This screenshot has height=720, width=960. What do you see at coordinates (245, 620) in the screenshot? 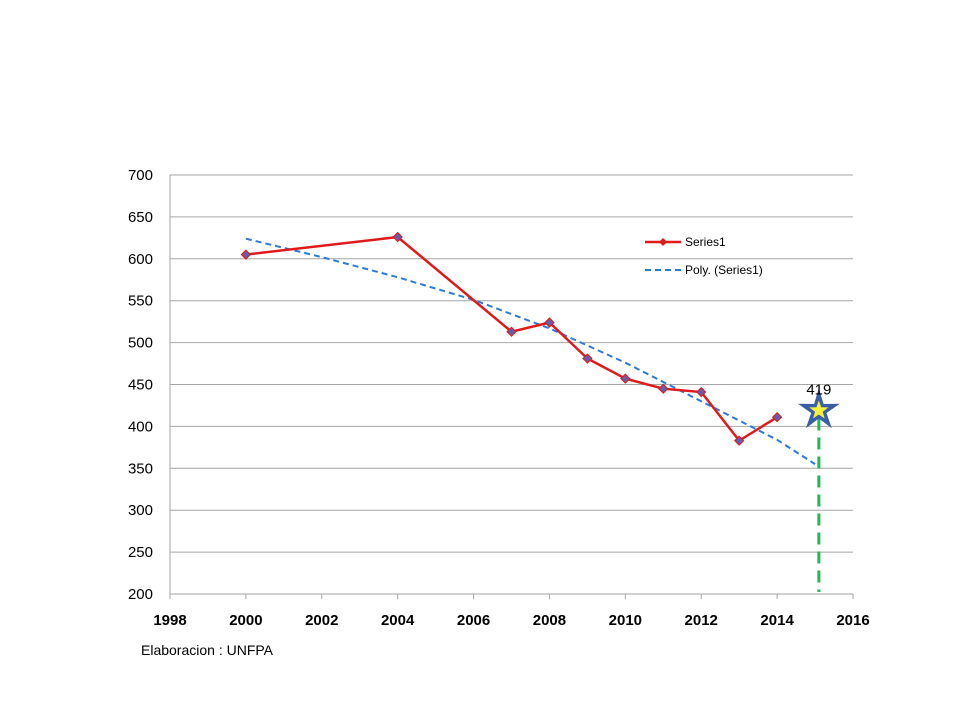
I see `x-tick-label: 2000` at bounding box center [245, 620].